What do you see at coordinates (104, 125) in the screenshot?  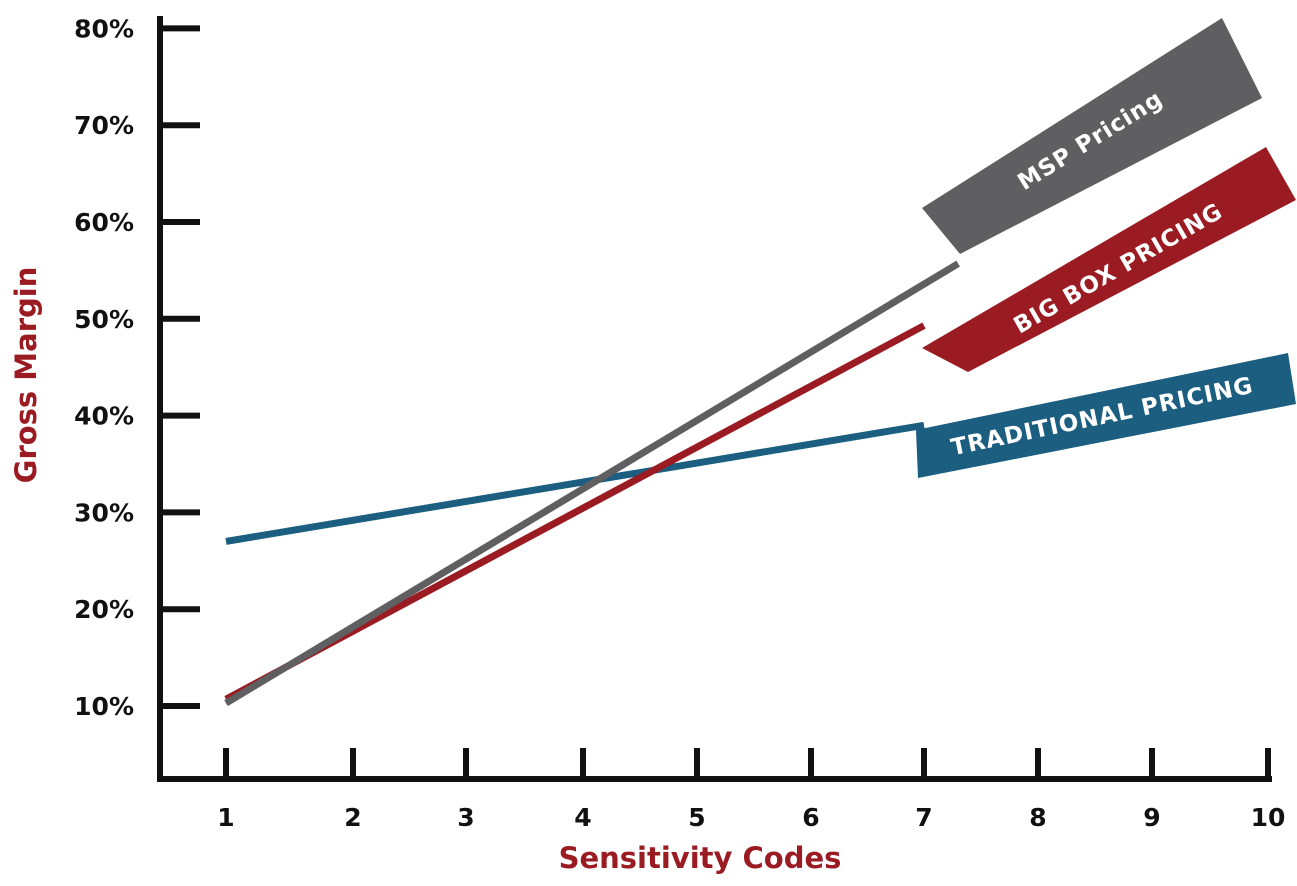 I see `y-tick-label: 70%` at bounding box center [104, 125].